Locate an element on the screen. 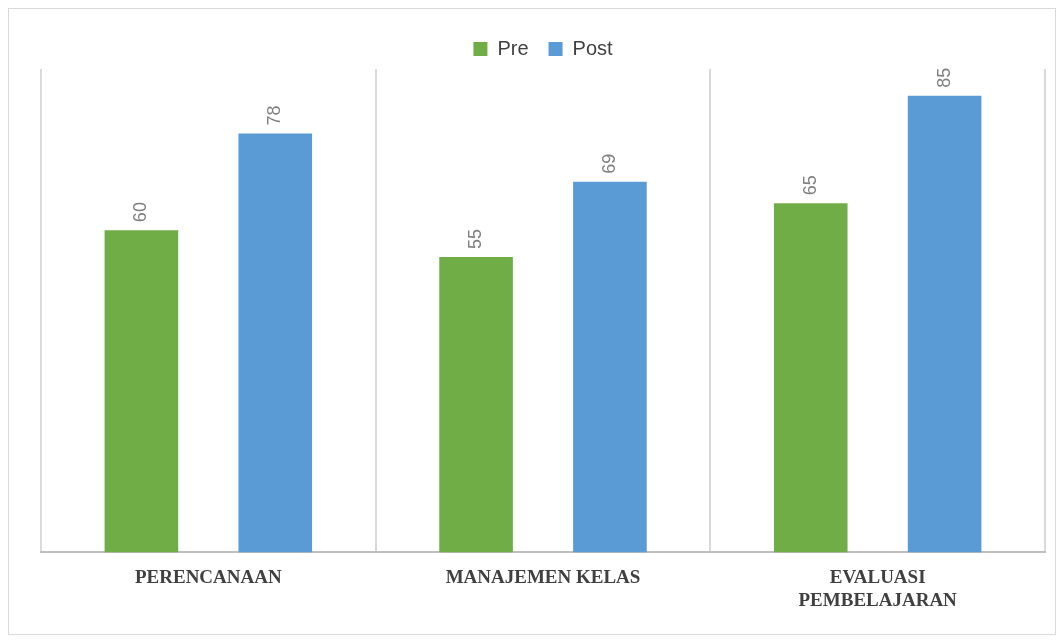  data-label: 85 is located at coordinates (943, 77).